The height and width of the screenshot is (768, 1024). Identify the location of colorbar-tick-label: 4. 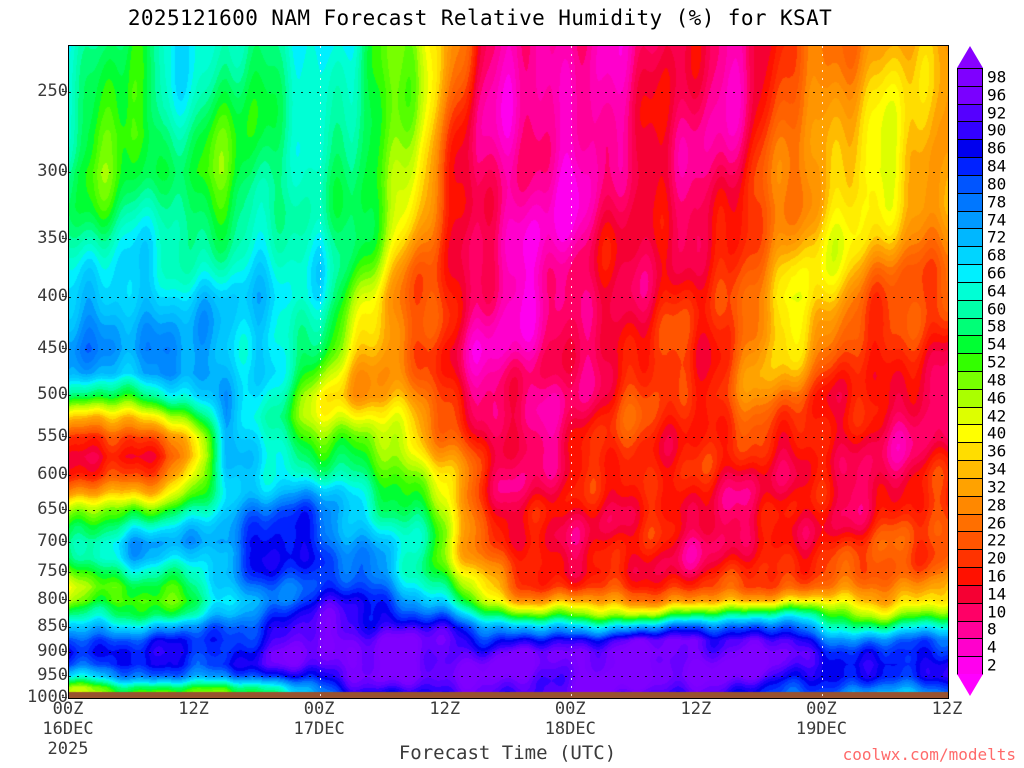
(992, 647).